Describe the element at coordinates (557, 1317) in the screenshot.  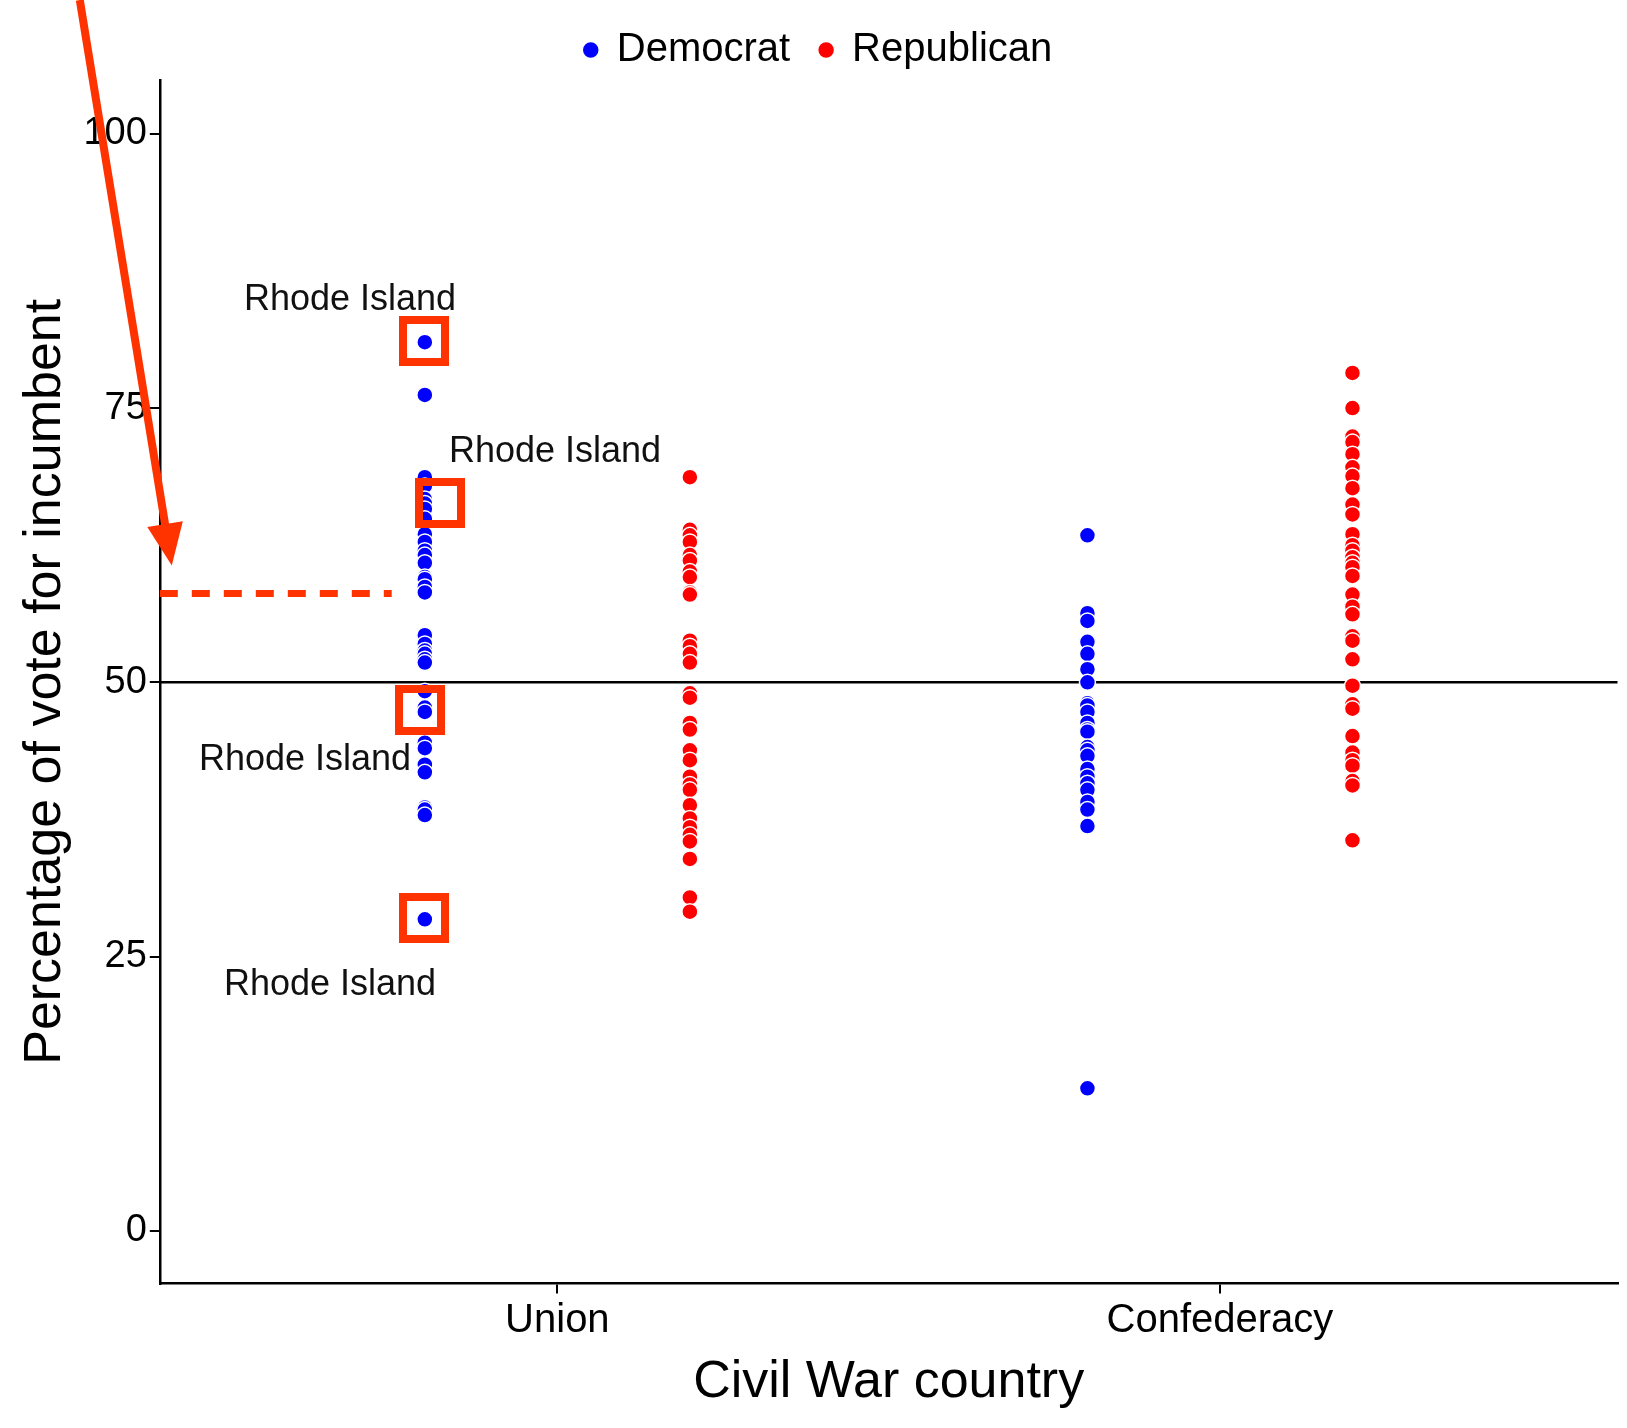
I see `x-tick-label: Union` at that location.